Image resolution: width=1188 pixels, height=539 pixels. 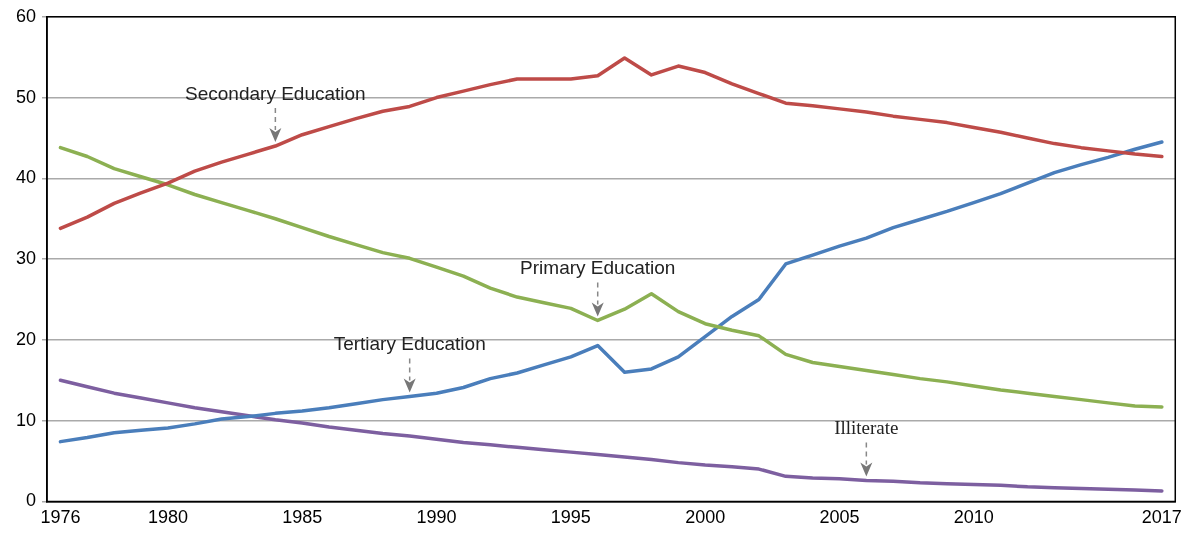 I want to click on y-tick-label: 10, so click(x=26, y=419).